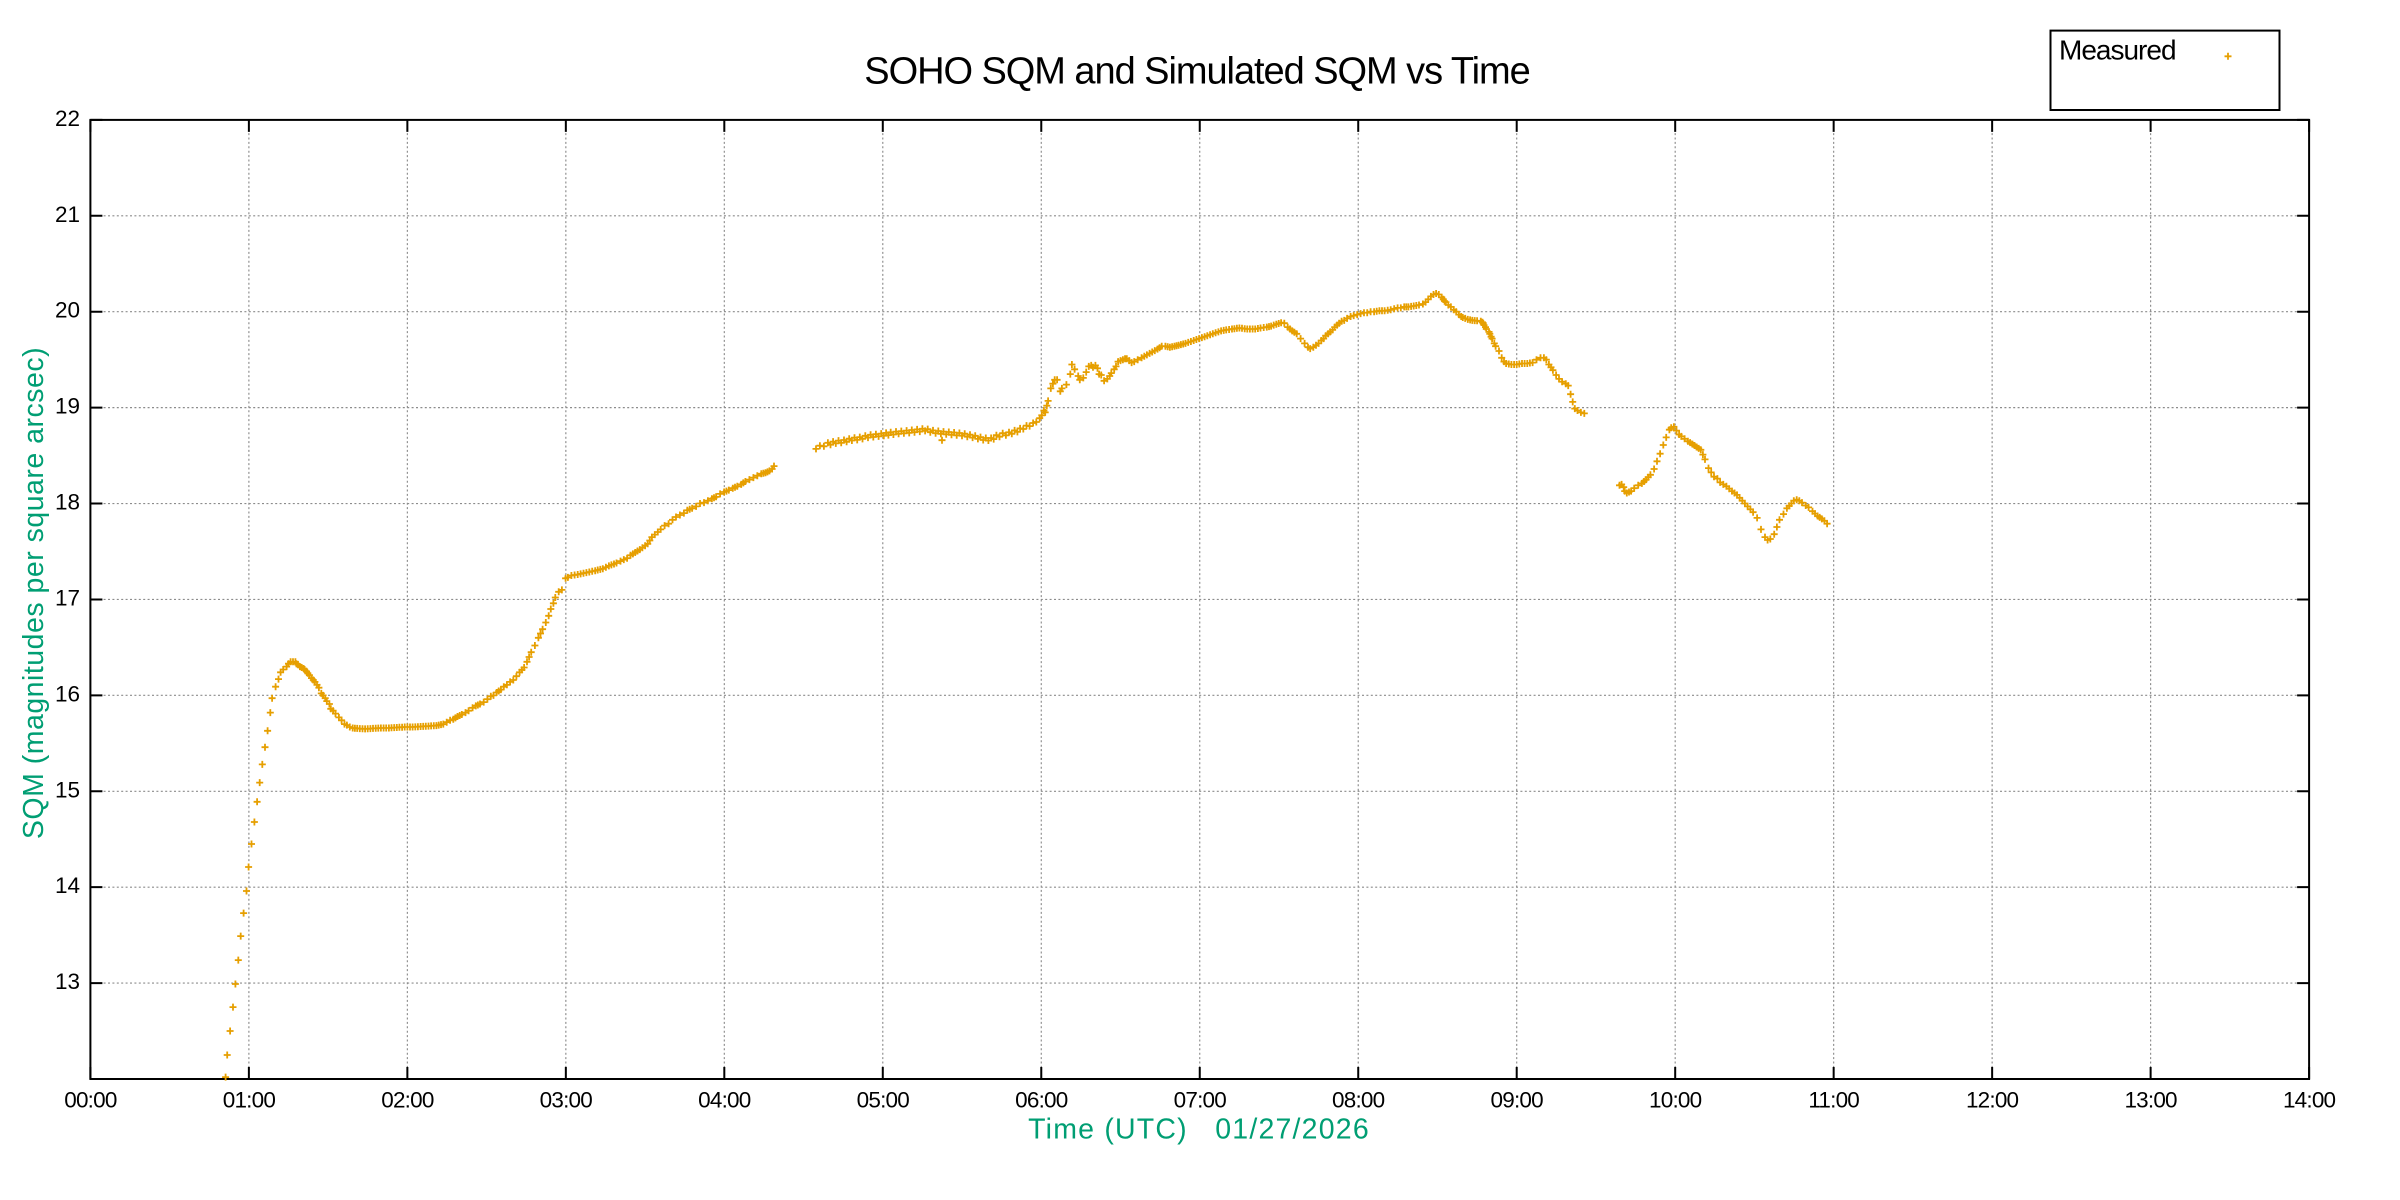 The height and width of the screenshot is (1200, 2400). I want to click on svg-text: 17, so click(67, 598).